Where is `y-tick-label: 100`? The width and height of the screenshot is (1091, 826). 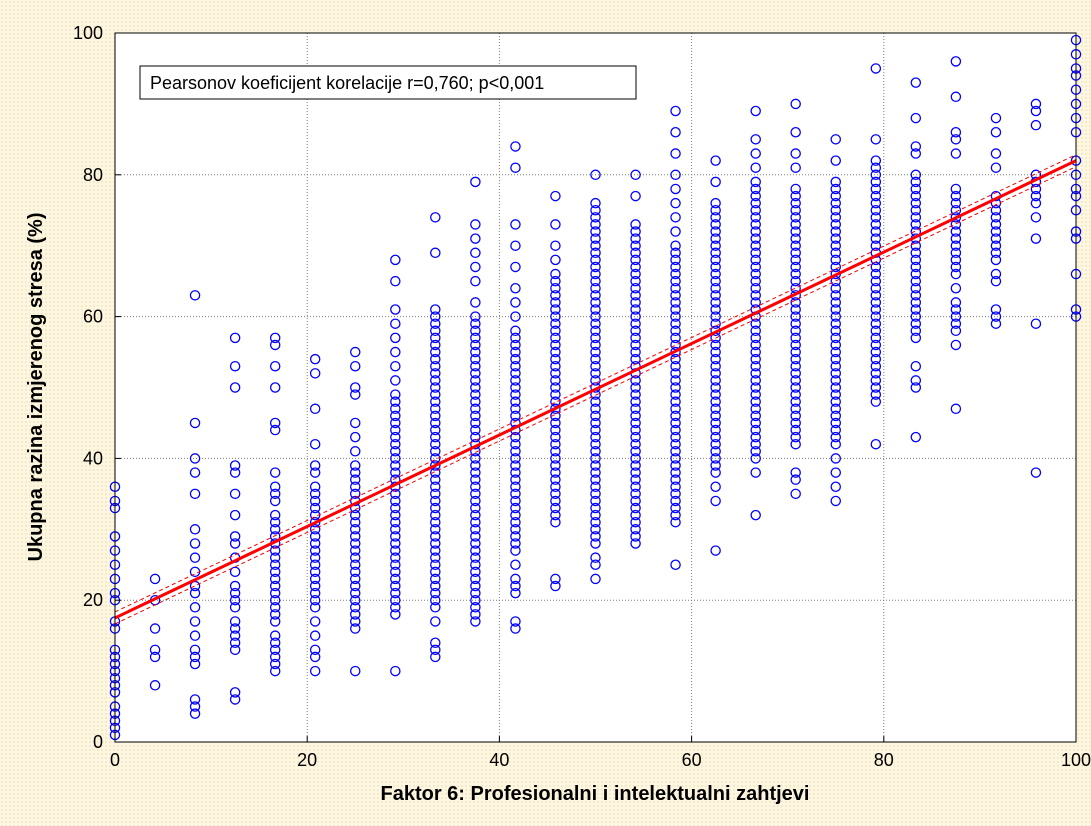 y-tick-label: 100 is located at coordinates (88, 33).